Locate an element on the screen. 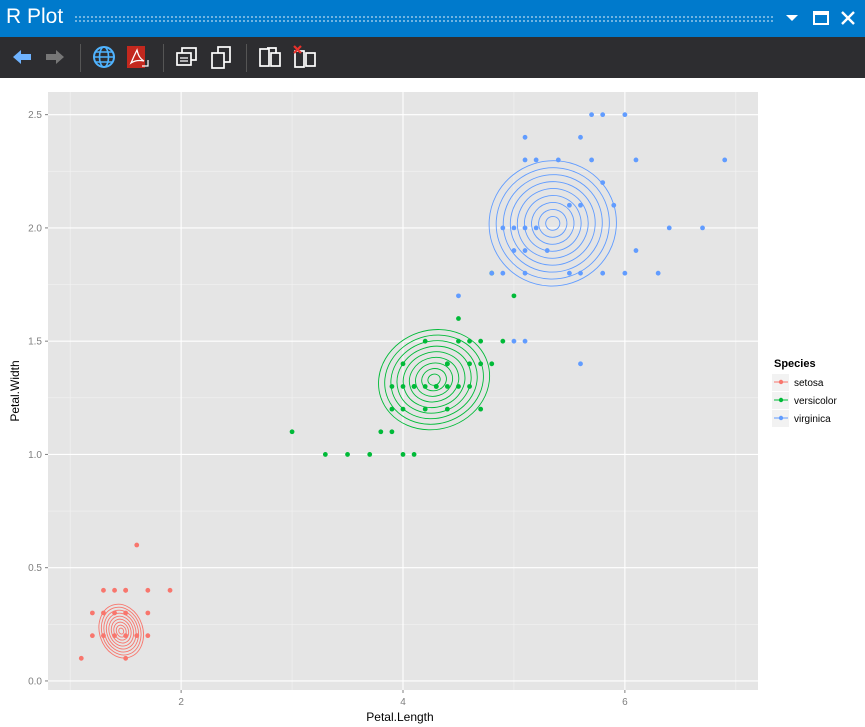 The width and height of the screenshot is (865, 727). x-tick-label: 2 is located at coordinates (181, 702).